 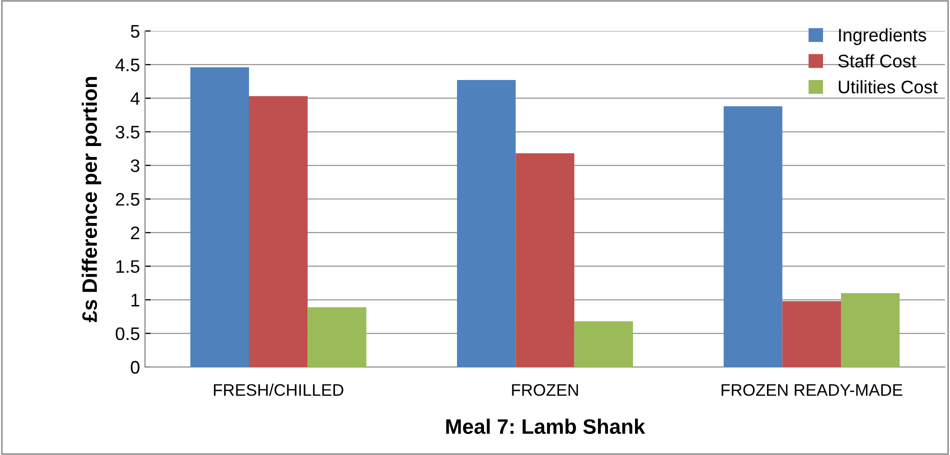 What do you see at coordinates (127, 65) in the screenshot?
I see `y-tick-label: 4.5` at bounding box center [127, 65].